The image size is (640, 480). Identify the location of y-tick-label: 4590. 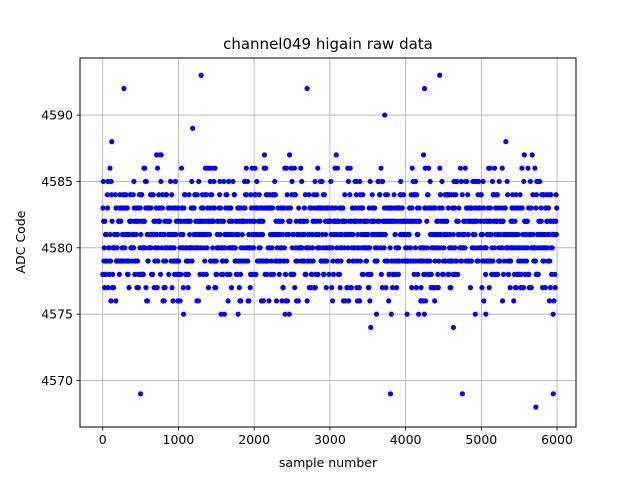
(57, 115).